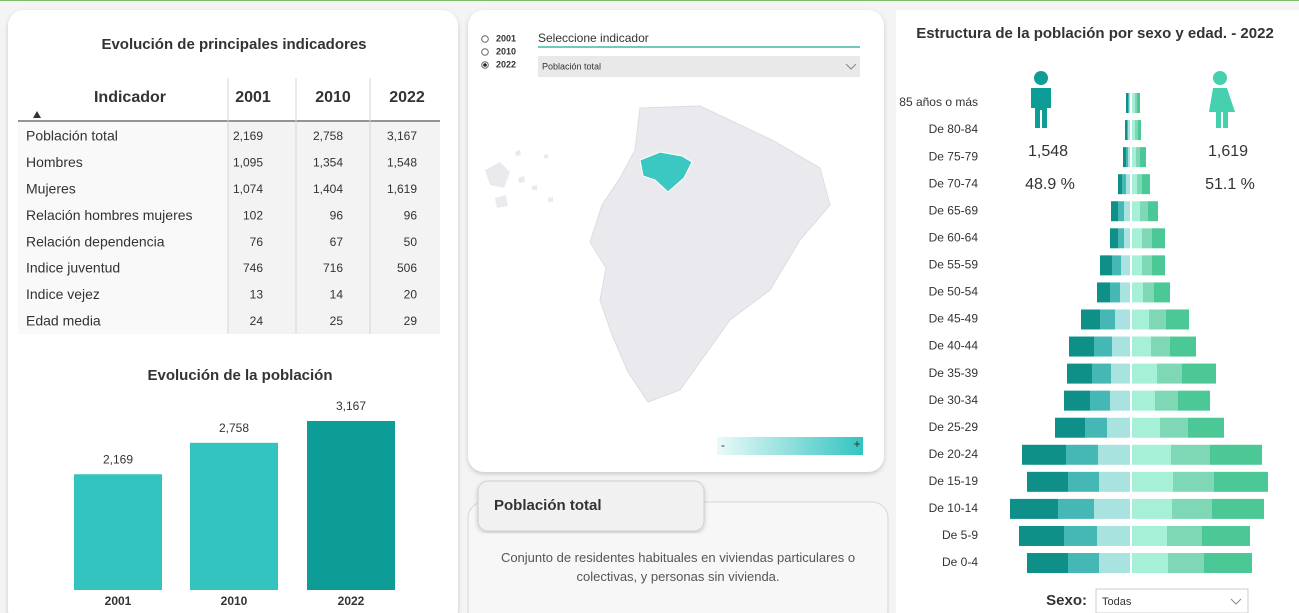  I want to click on table-header-cell: Indicador, so click(130, 97).